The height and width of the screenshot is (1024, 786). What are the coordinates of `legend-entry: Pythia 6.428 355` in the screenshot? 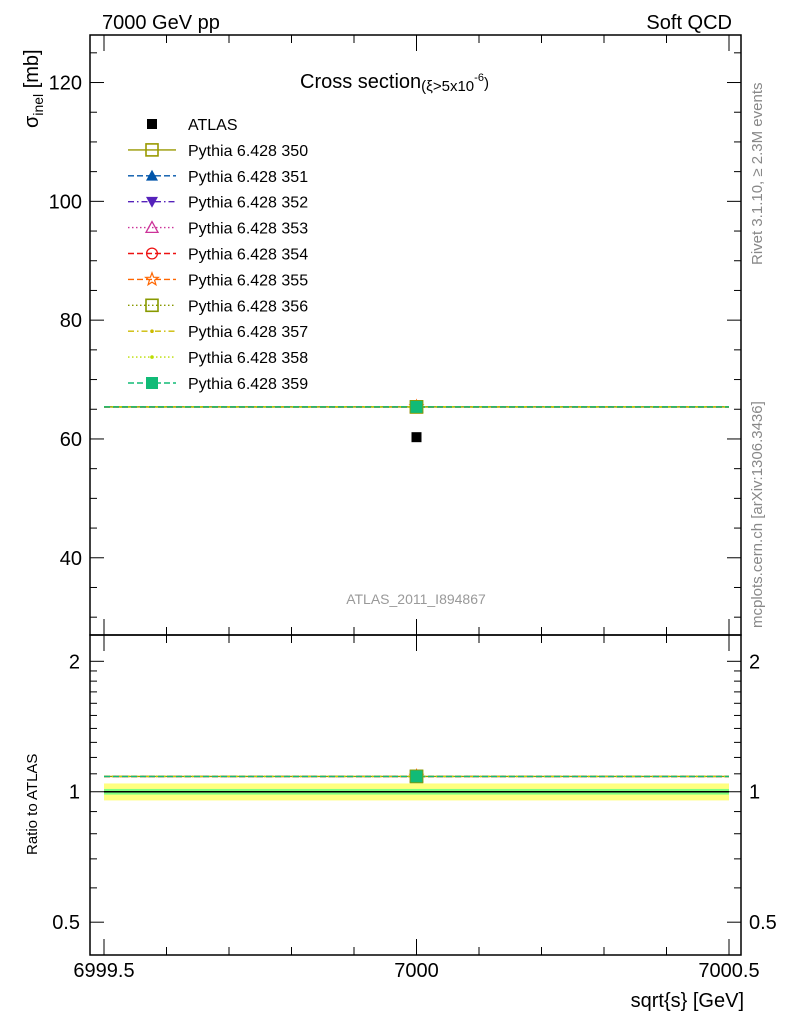 It's located at (218, 280).